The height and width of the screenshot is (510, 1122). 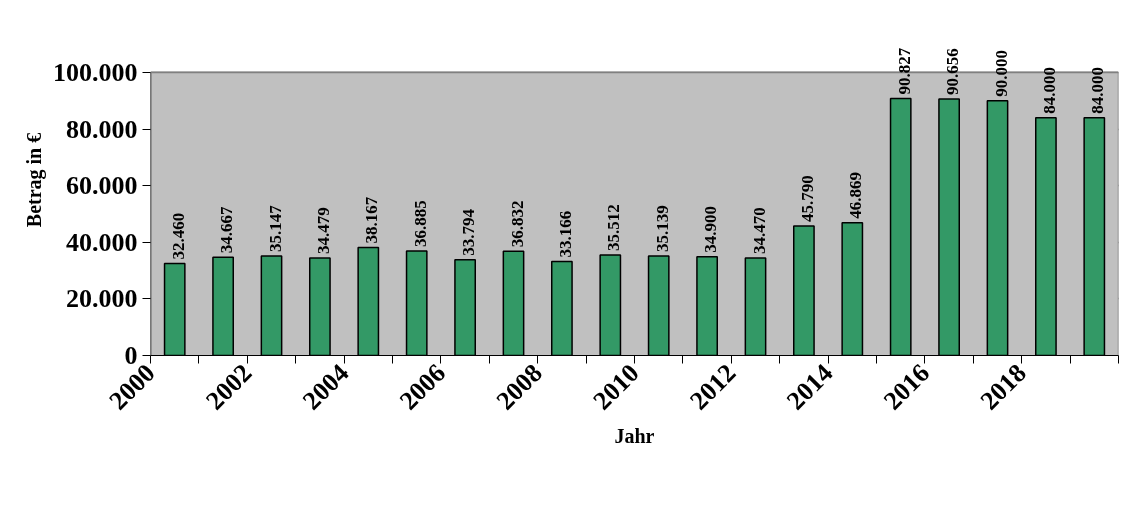 I want to click on data-label: 46.869, so click(x=856, y=195).